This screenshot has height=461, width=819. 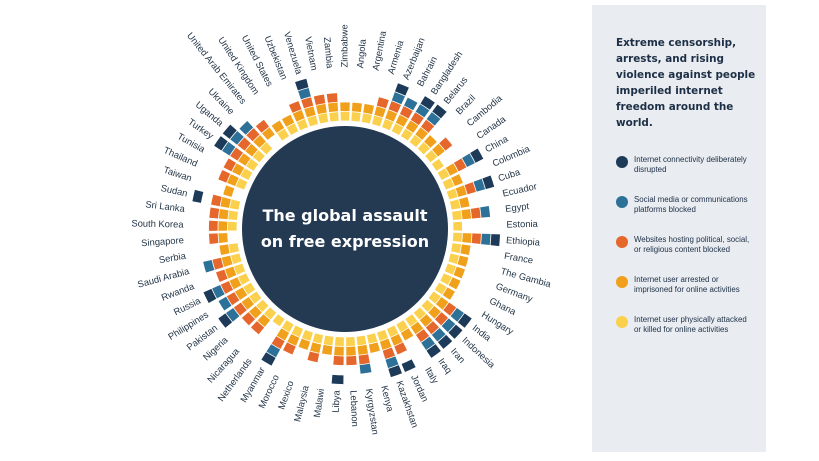 I want to click on country-label: France, so click(x=518, y=258).